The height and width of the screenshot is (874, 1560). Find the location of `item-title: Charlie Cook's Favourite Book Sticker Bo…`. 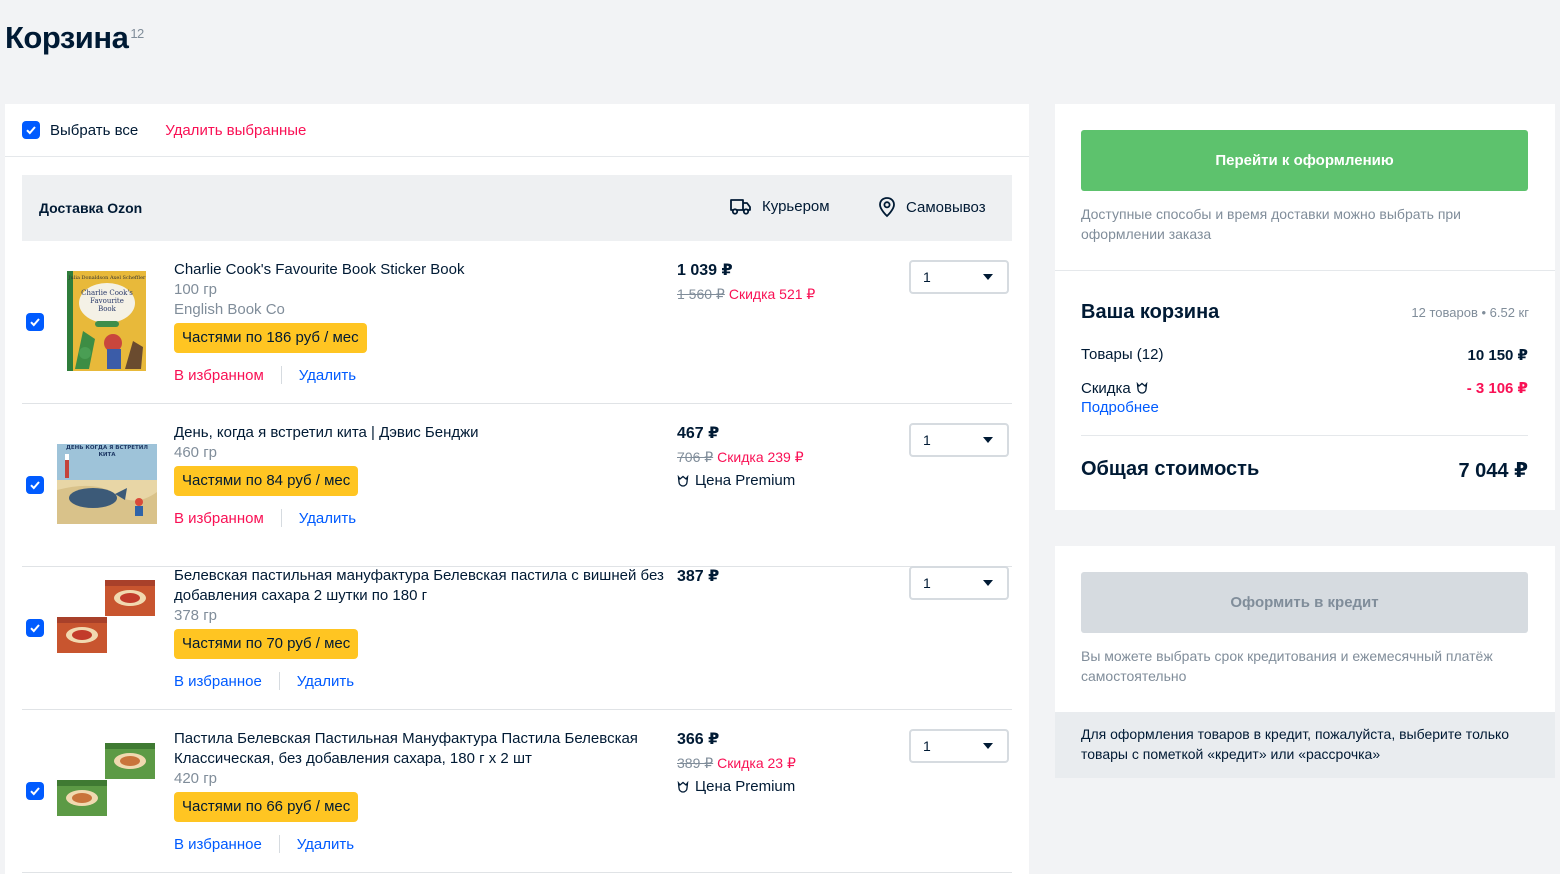

item-title: Charlie Cook's Favourite Book Sticker Bo… is located at coordinates (319, 269).